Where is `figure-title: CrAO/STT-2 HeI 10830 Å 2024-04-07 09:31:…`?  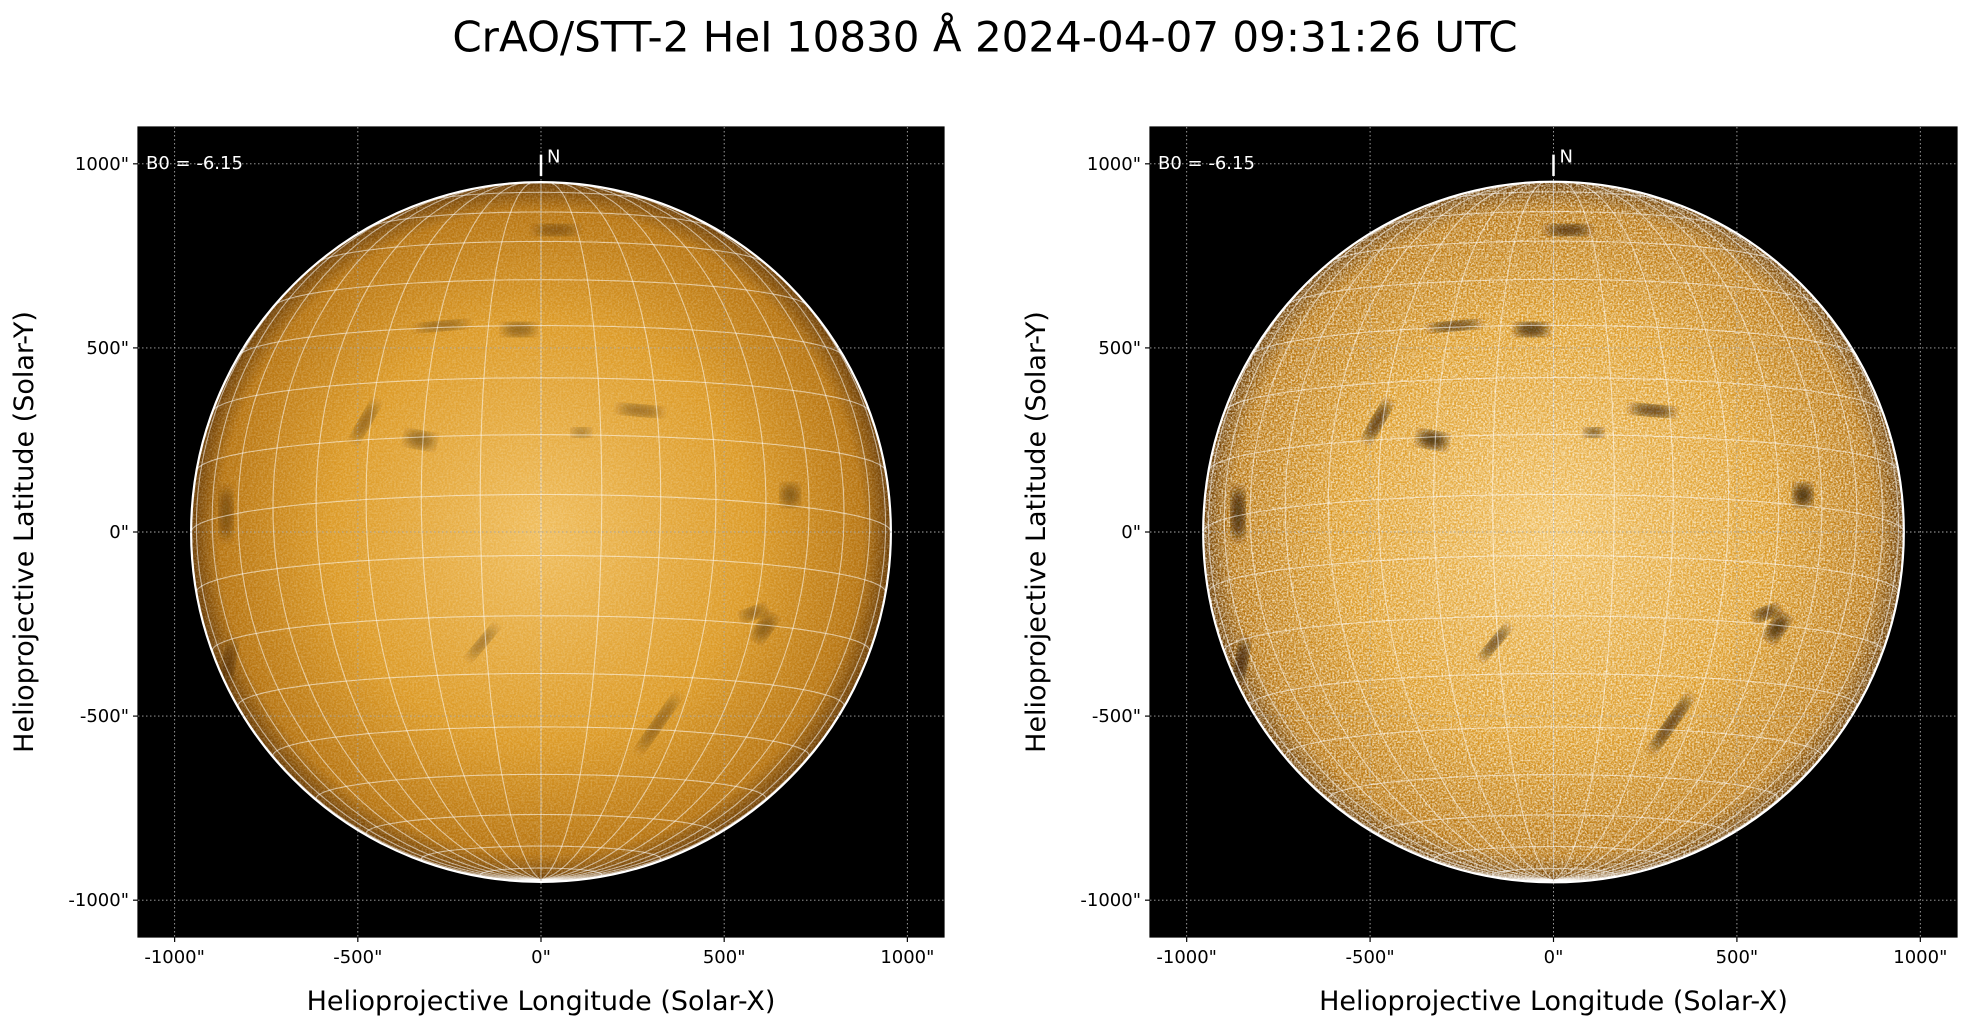 figure-title: CrAO/STT-2 HeI 10830 Å 2024-04-07 09:31:… is located at coordinates (984, 37).